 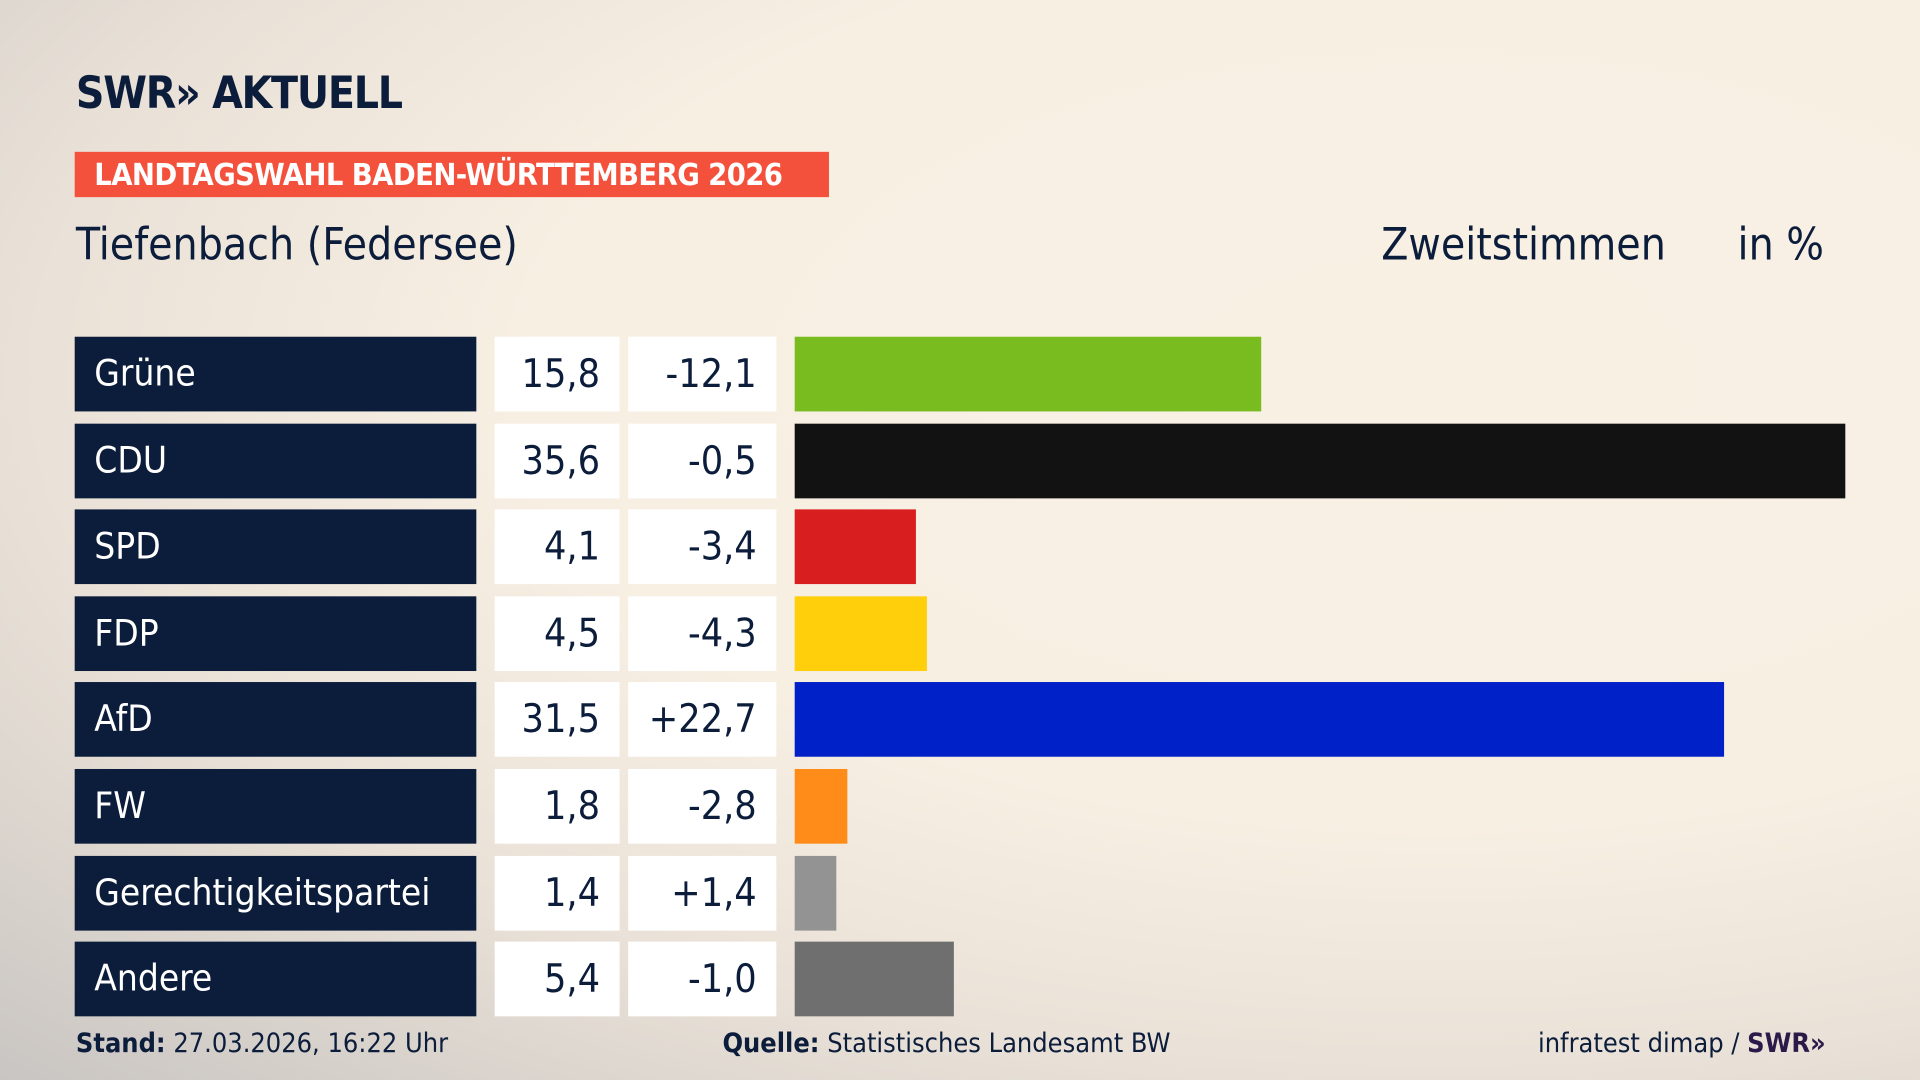 What do you see at coordinates (275, 460) in the screenshot?
I see `party-label: CDU` at bounding box center [275, 460].